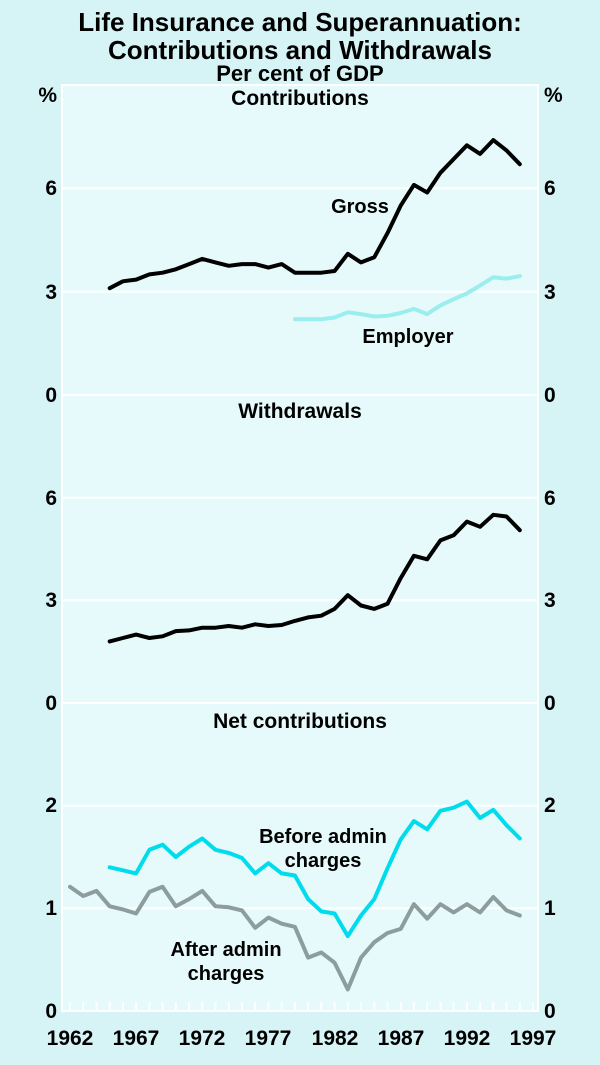  Describe the element at coordinates (314, 578) in the screenshot. I see `withdrawals-line` at that location.